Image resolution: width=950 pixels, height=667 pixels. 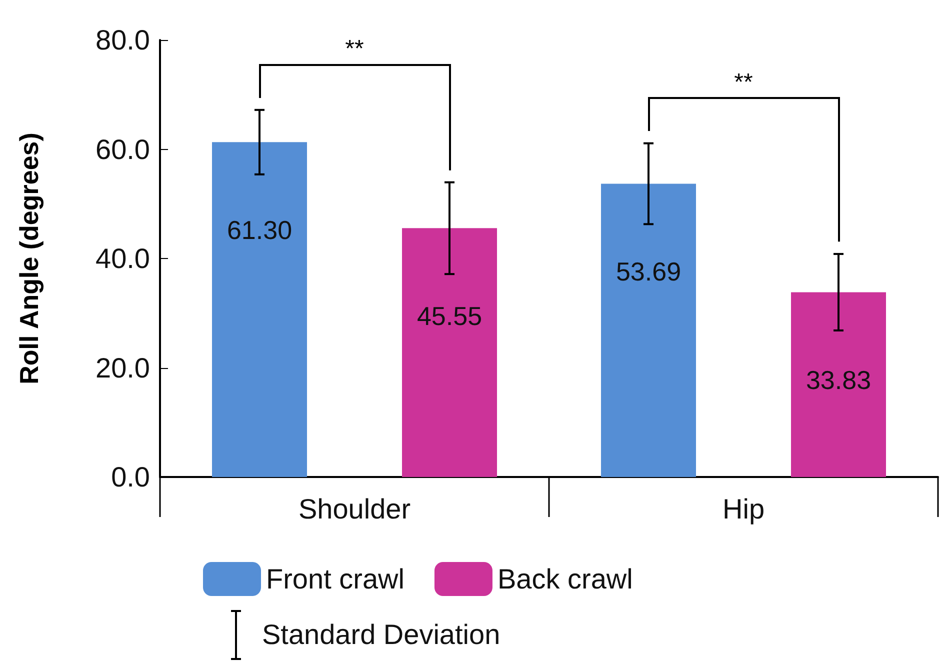 What do you see at coordinates (29, 258) in the screenshot?
I see `y-axis-title: Roll Angle (degrees)` at bounding box center [29, 258].